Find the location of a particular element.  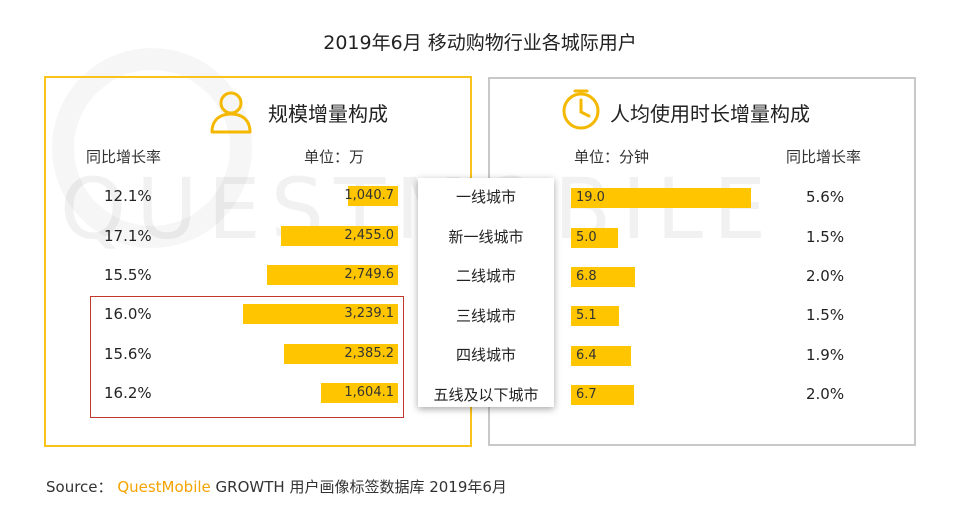

source-label: Source： is located at coordinates (79, 487).